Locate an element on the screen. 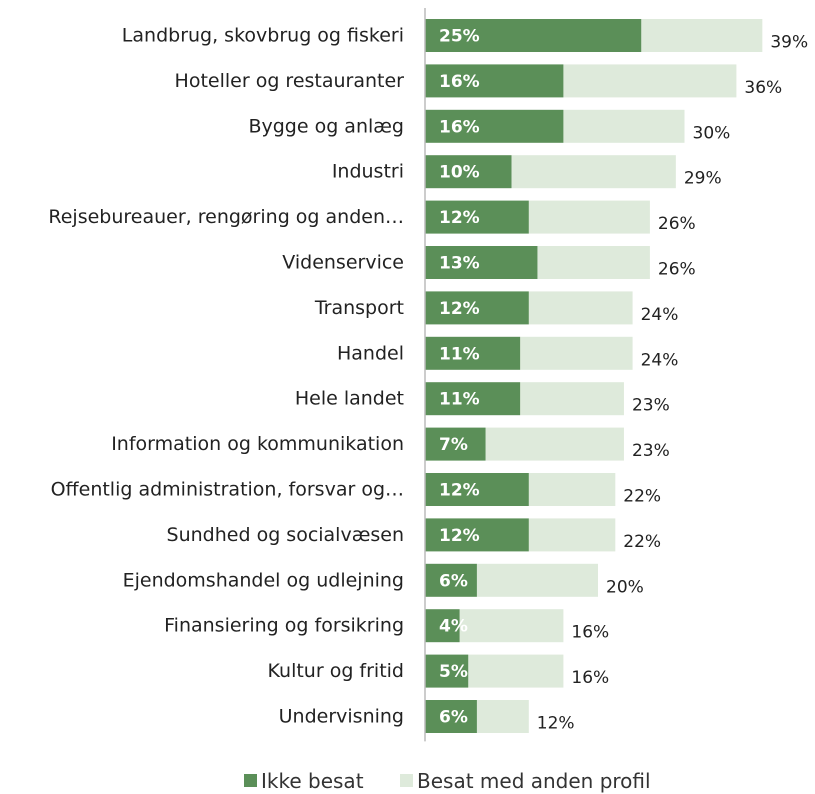 The height and width of the screenshot is (794, 815). bar-value-label: 13% is located at coordinates (459, 264).